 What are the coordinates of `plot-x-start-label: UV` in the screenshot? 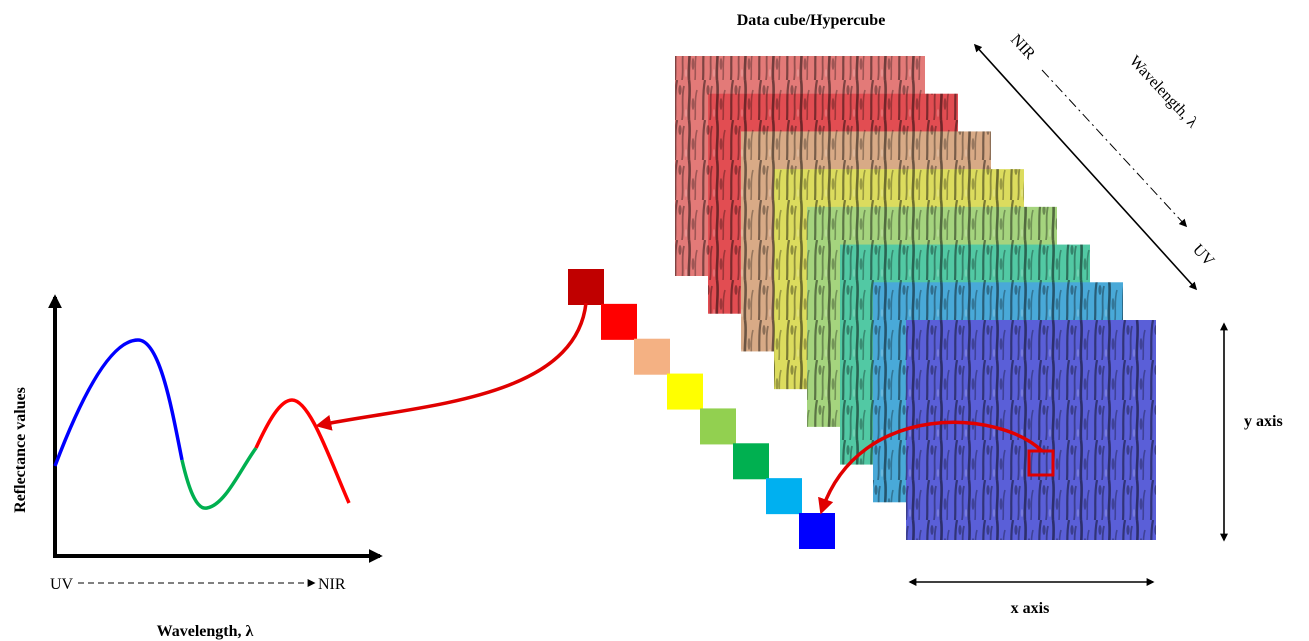 It's located at (62, 584).